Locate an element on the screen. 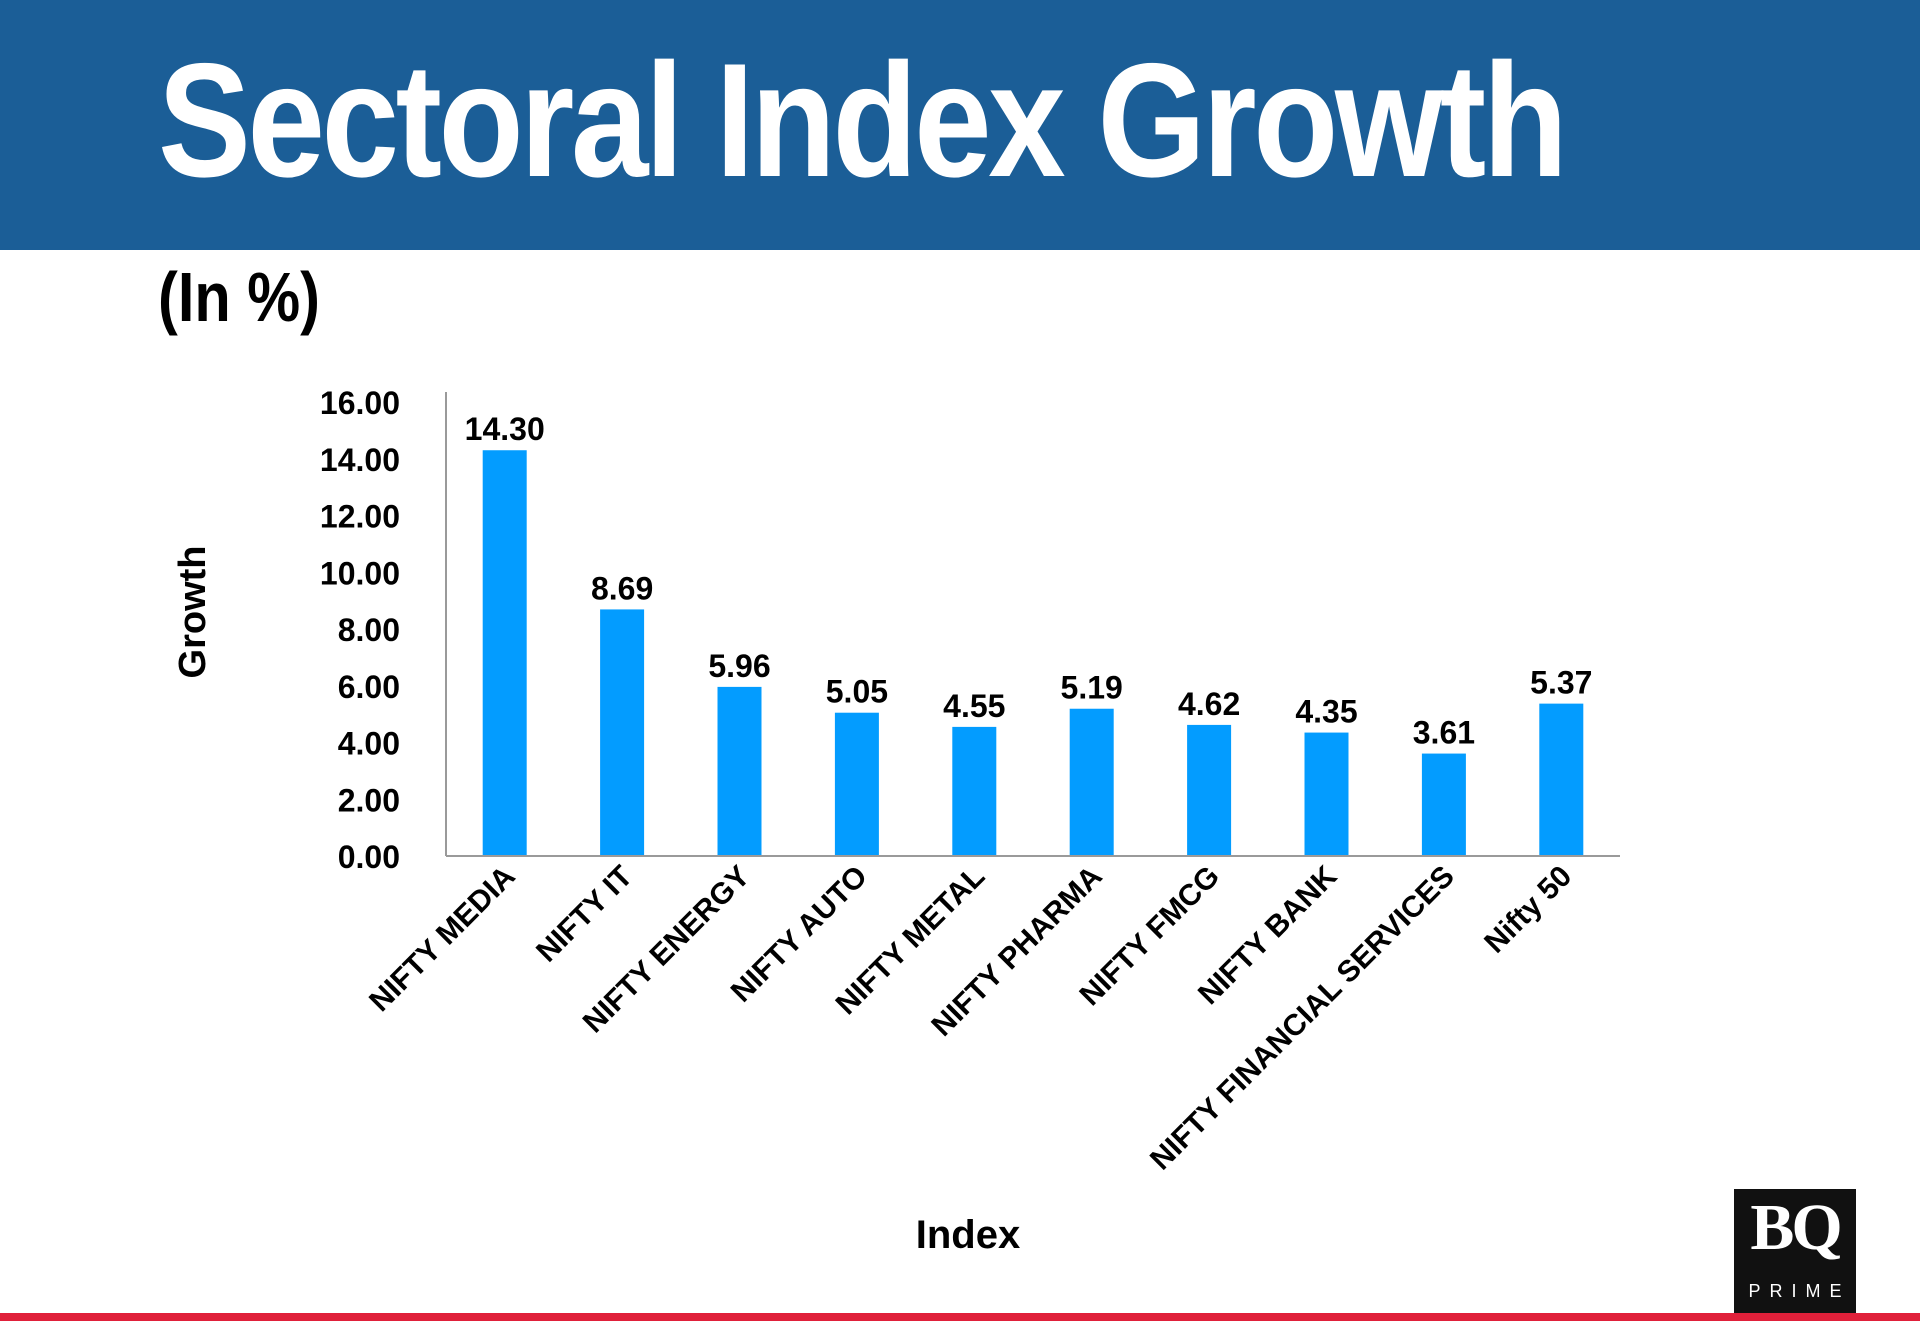 The image size is (1920, 1321). value-label: 5.19 is located at coordinates (1092, 688).